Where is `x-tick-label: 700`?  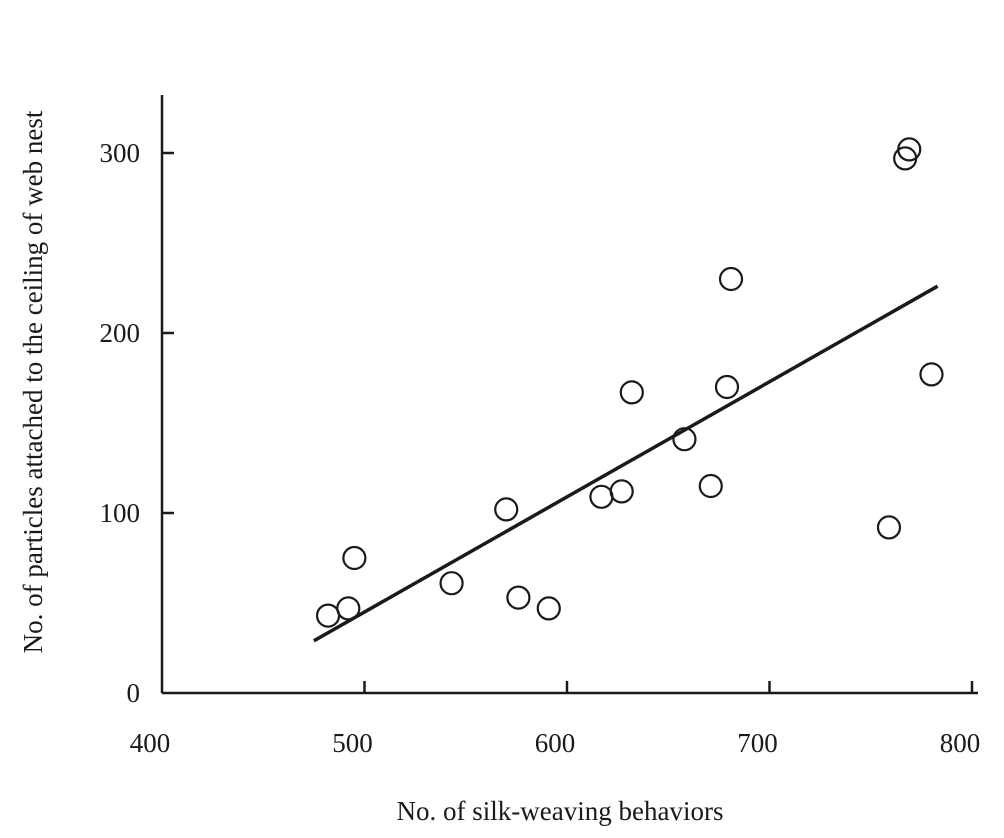
x-tick-label: 700 is located at coordinates (757, 743).